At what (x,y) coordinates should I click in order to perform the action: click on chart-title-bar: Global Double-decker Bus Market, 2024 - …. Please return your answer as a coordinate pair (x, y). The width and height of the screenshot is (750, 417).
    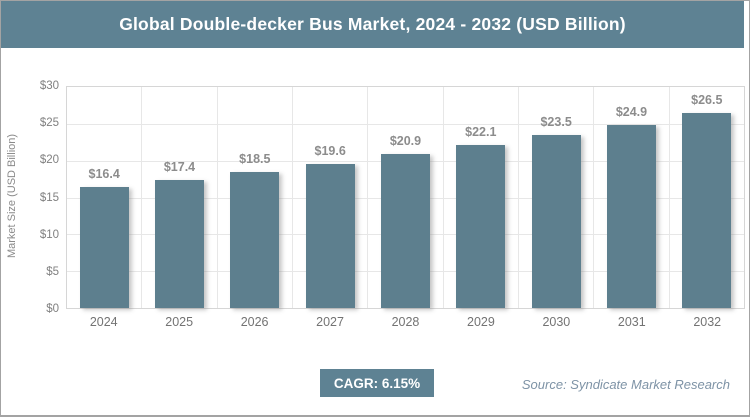
    Looking at the image, I should click on (372, 24).